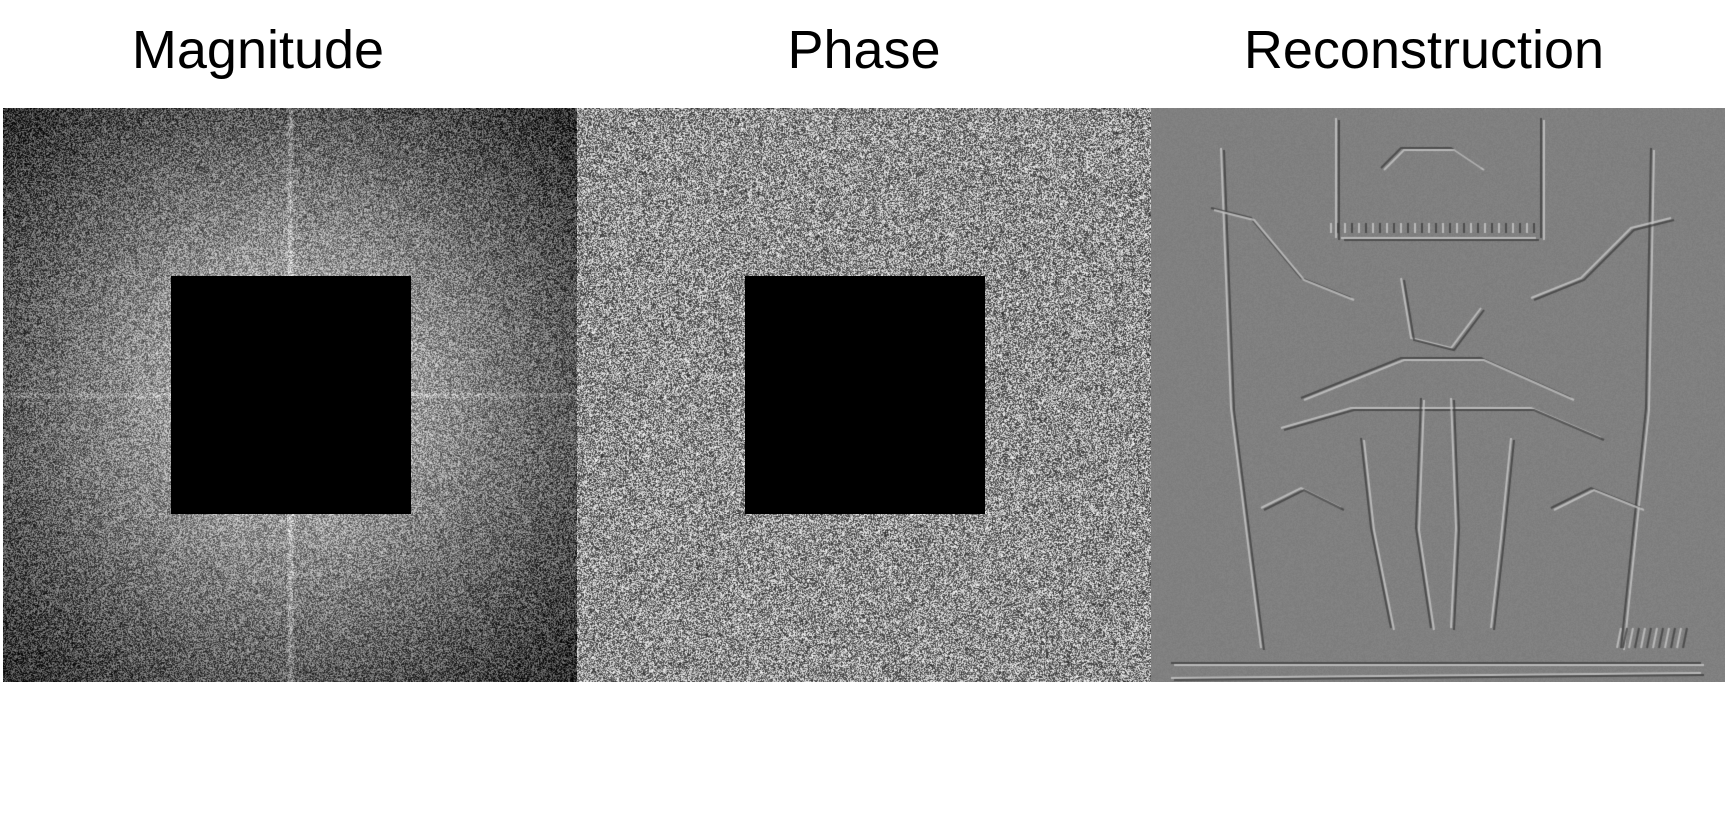 The image size is (1726, 836). I want to click on phase-mask-square, so click(865, 395).